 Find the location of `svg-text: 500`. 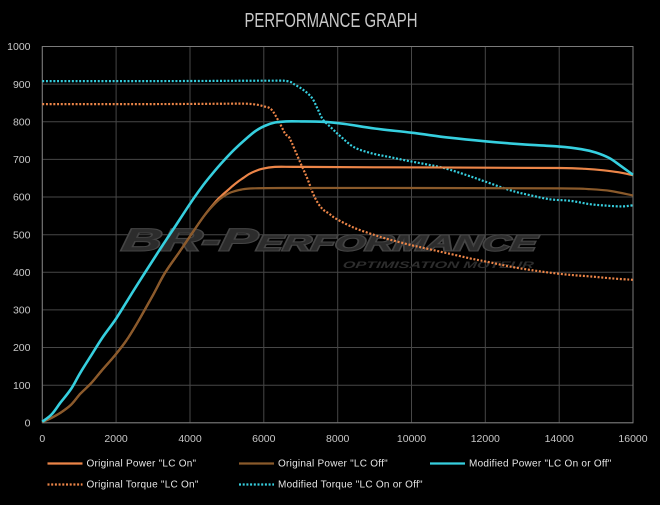

svg-text: 500 is located at coordinates (22, 235).